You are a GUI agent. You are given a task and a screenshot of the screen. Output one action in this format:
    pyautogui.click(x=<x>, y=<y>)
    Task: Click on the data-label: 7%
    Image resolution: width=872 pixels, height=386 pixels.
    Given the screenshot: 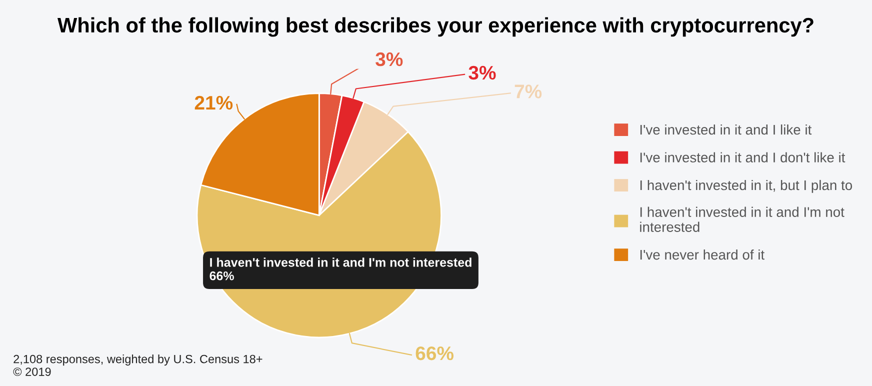 What is the action you would take?
    pyautogui.click(x=528, y=91)
    